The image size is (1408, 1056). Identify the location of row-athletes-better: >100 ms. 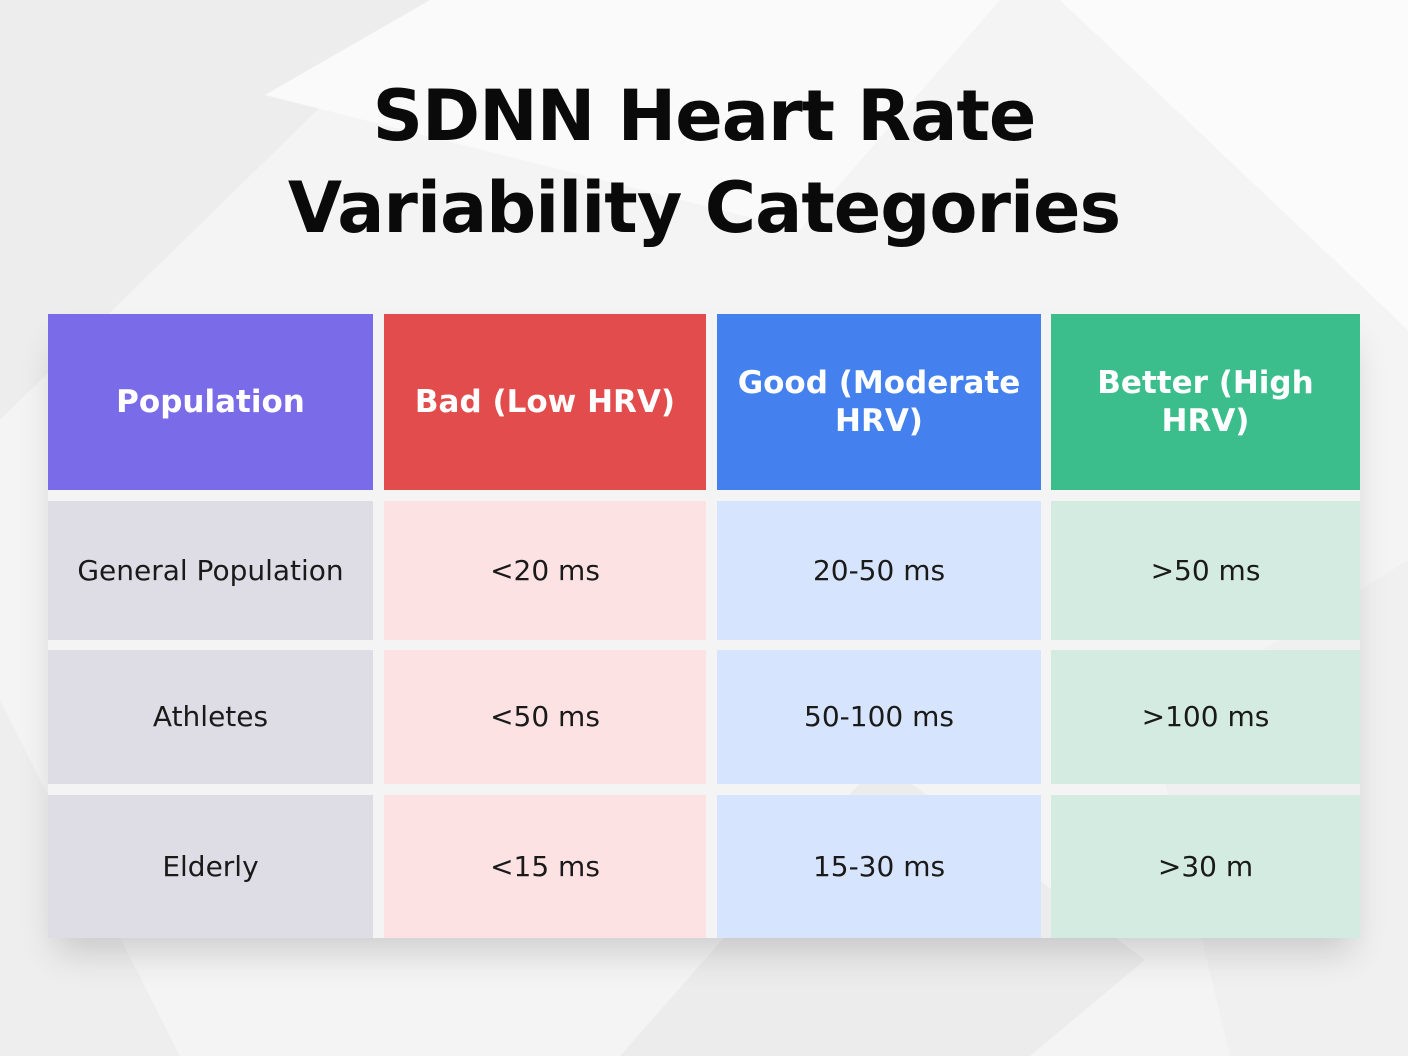
(1205, 717).